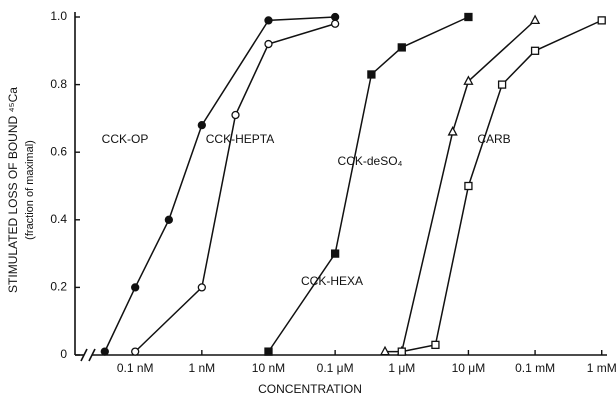 The image size is (616, 400). I want to click on series-label: CCK-deSO₄, so click(370, 161).